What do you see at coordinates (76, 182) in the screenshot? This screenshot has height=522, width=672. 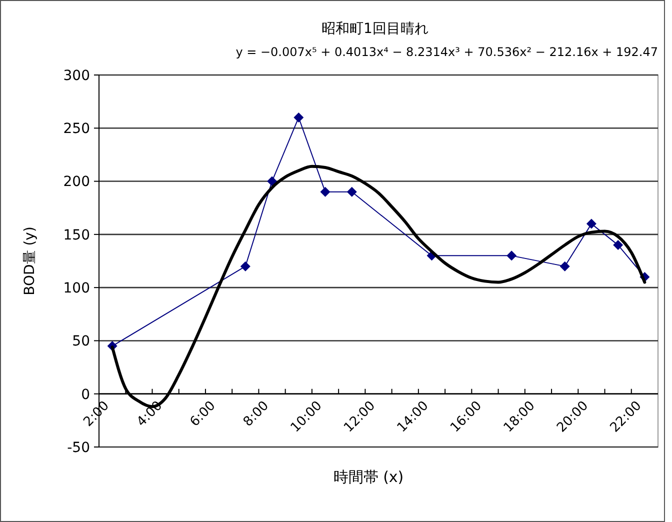 I see `y-tick-label: 200` at bounding box center [76, 182].